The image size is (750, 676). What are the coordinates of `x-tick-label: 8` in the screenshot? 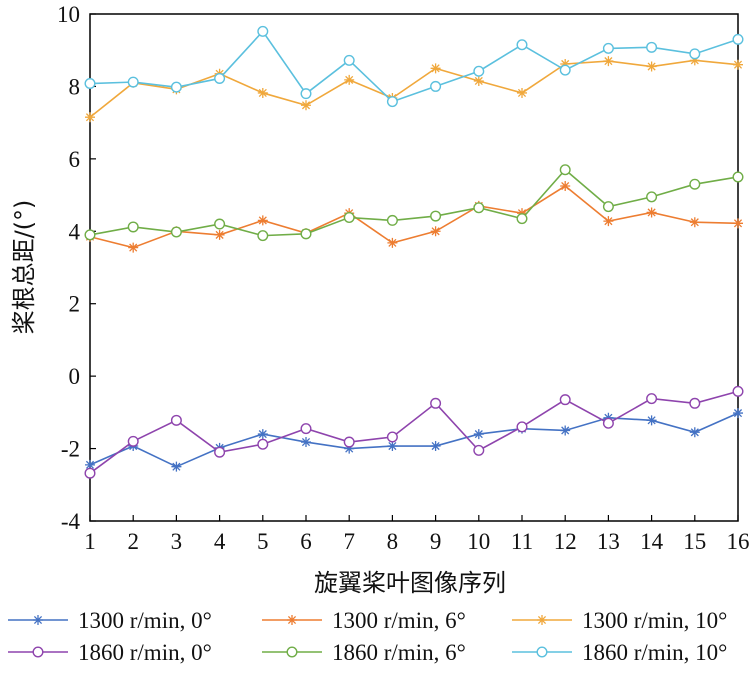 It's located at (393, 541).